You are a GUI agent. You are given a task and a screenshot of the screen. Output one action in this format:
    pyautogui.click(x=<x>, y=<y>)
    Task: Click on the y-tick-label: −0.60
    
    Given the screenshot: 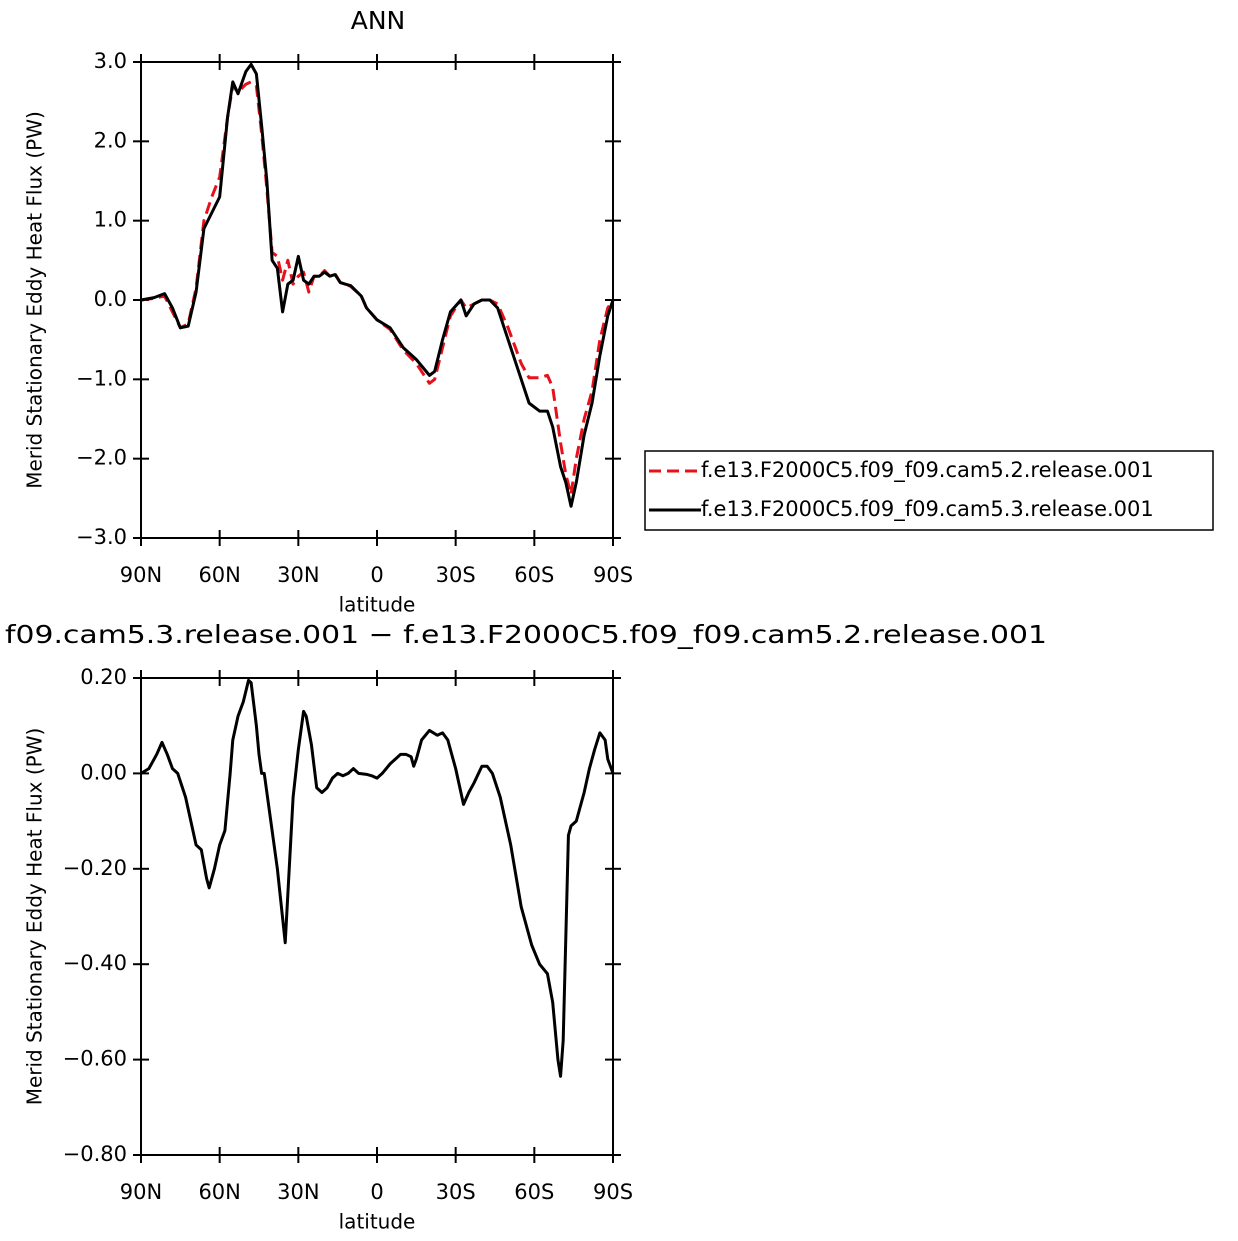 What is the action you would take?
    pyautogui.click(x=95, y=1059)
    